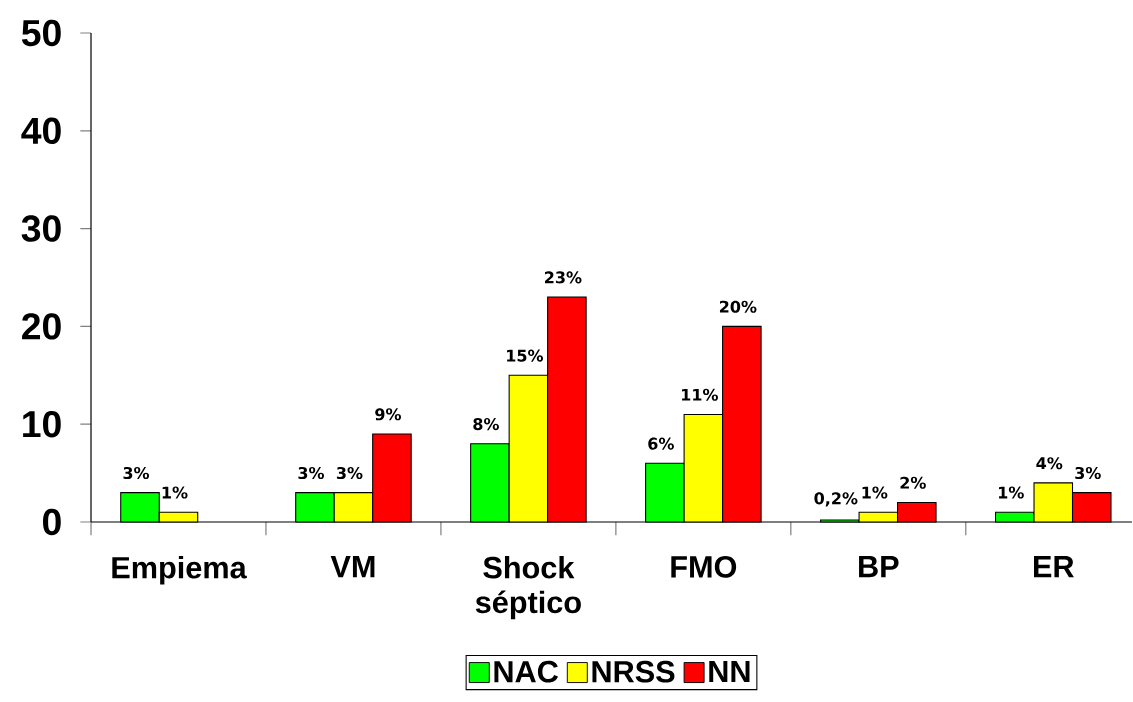 This screenshot has width=1133, height=702. I want to click on data-label: 23%, so click(563, 277).